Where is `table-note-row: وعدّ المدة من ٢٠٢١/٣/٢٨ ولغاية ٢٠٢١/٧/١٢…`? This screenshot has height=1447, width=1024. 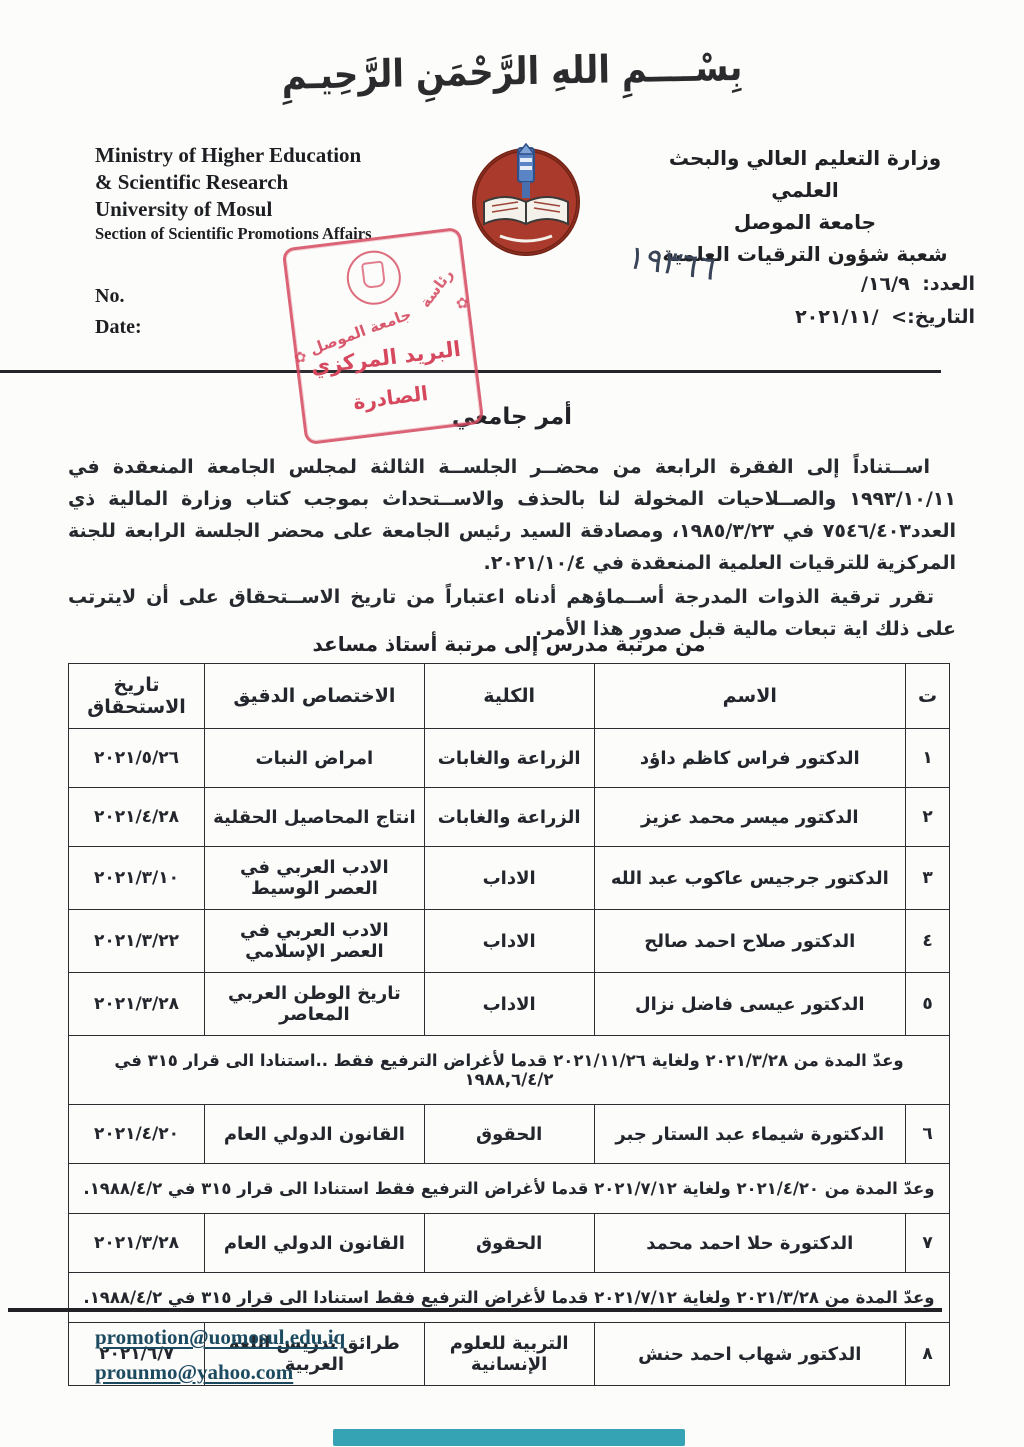 table-note-row: وعدّ المدة من ٢٠٢١/٣/٢٨ ولغاية ٢٠٢١/٧/١٢… is located at coordinates (509, 1297).